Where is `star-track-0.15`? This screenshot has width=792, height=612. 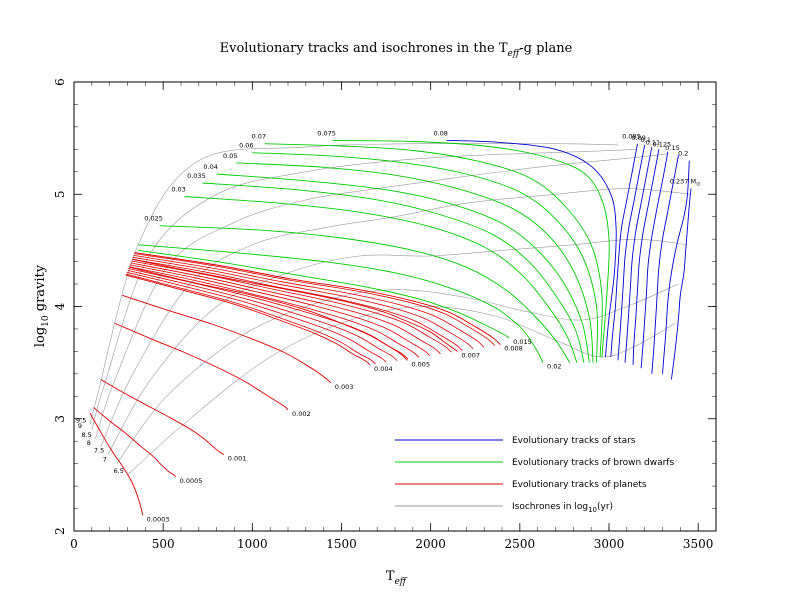
star-track-0.15 is located at coordinates (665, 264).